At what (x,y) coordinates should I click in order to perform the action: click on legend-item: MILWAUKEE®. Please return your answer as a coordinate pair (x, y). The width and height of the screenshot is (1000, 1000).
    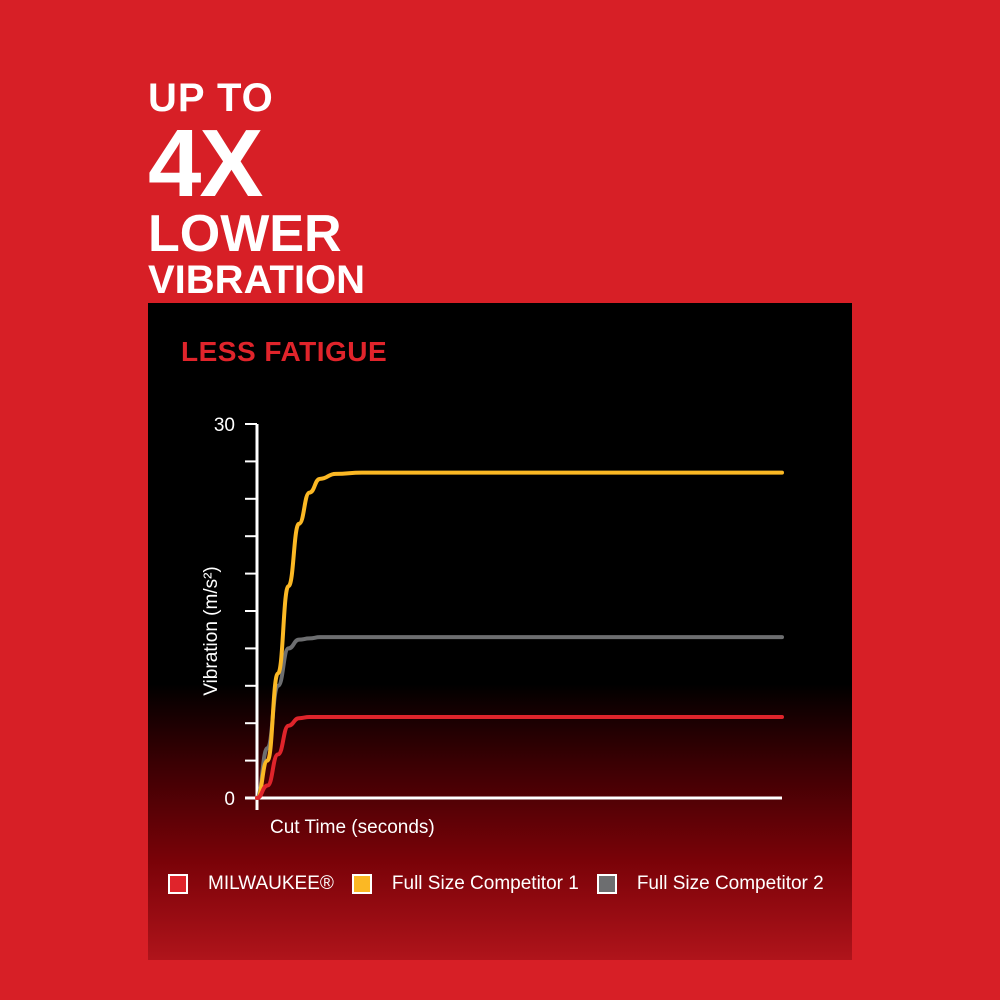
    Looking at the image, I should click on (251, 884).